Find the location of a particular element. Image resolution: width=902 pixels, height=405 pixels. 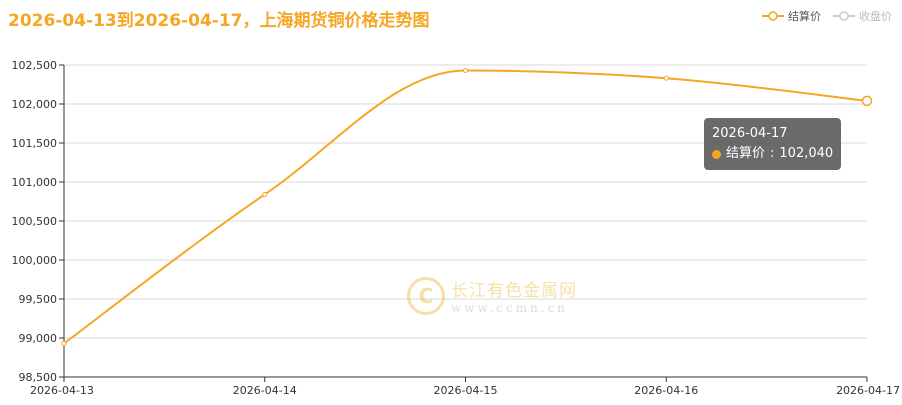

legend: 结算价 收盘价 is located at coordinates (827, 16).